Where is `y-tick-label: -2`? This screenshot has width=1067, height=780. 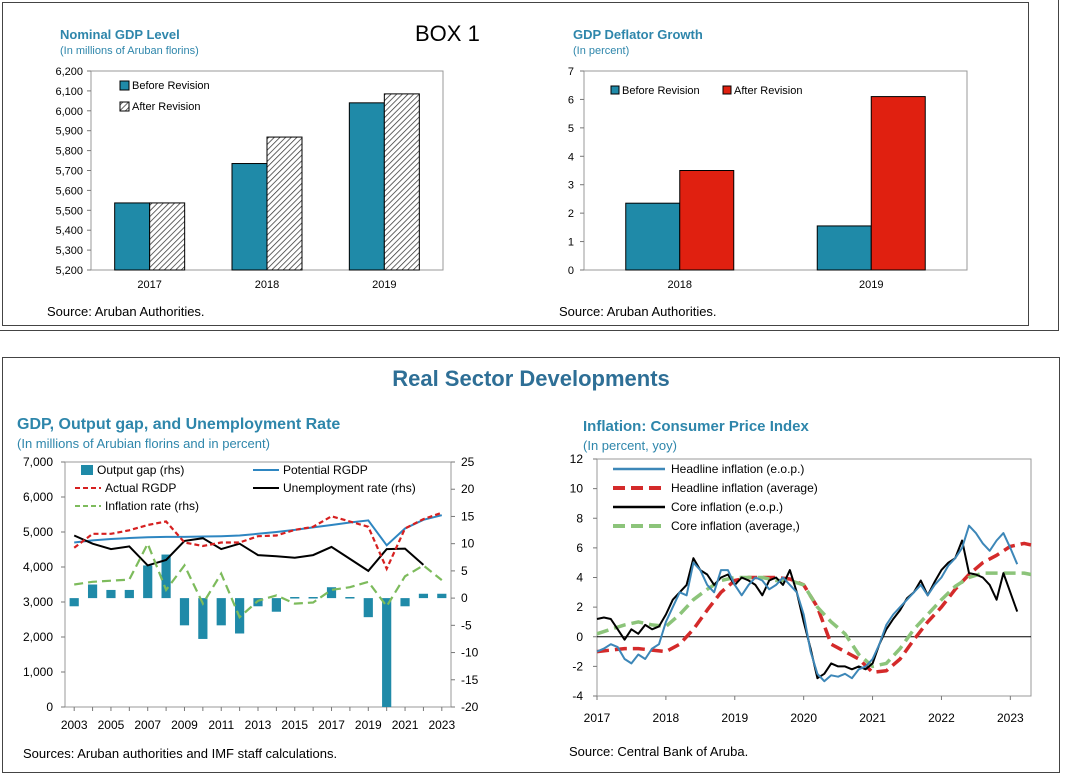 y-tick-label: -2 is located at coordinates (577, 666).